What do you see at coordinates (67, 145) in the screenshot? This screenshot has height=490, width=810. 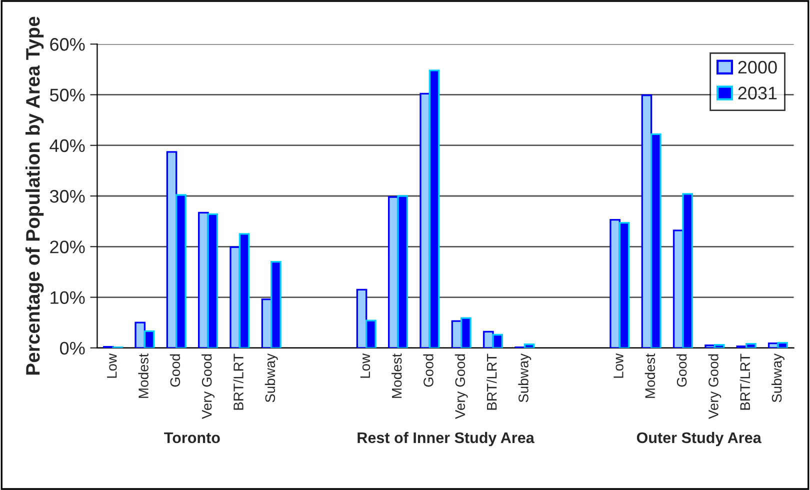 I see `y-tick-label: 40%` at bounding box center [67, 145].